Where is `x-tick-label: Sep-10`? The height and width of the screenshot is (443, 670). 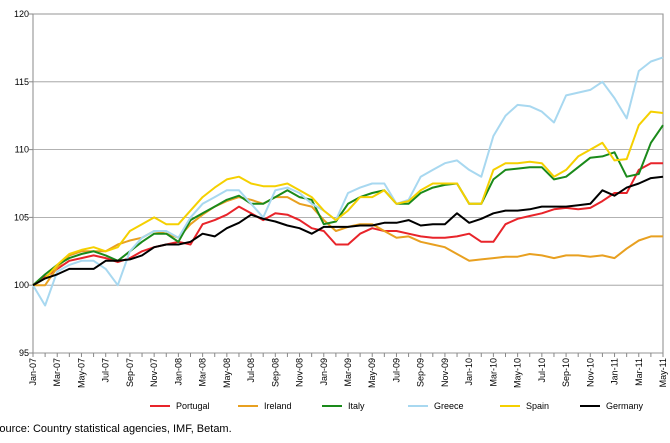 x-tick-label: Sep-10 is located at coordinates (566, 372).